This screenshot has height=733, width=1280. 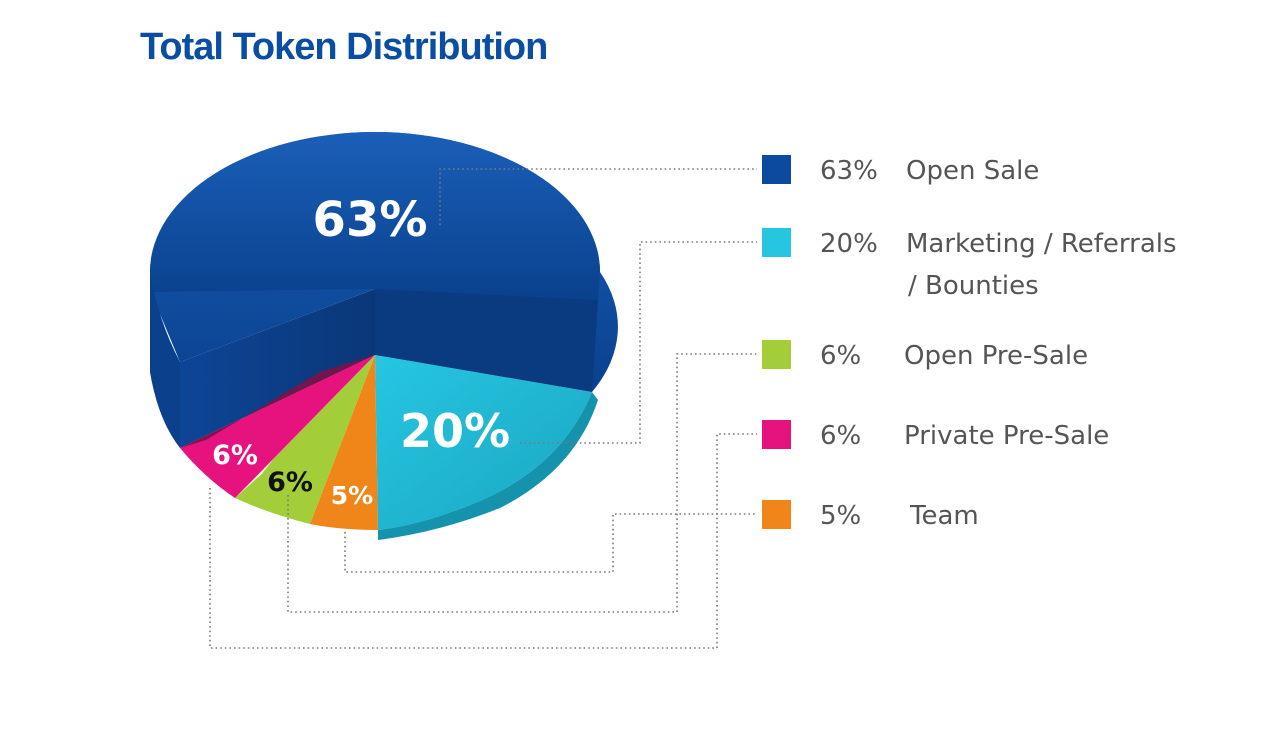 What do you see at coordinates (776, 514) in the screenshot?
I see `legend-swatch-team` at bounding box center [776, 514].